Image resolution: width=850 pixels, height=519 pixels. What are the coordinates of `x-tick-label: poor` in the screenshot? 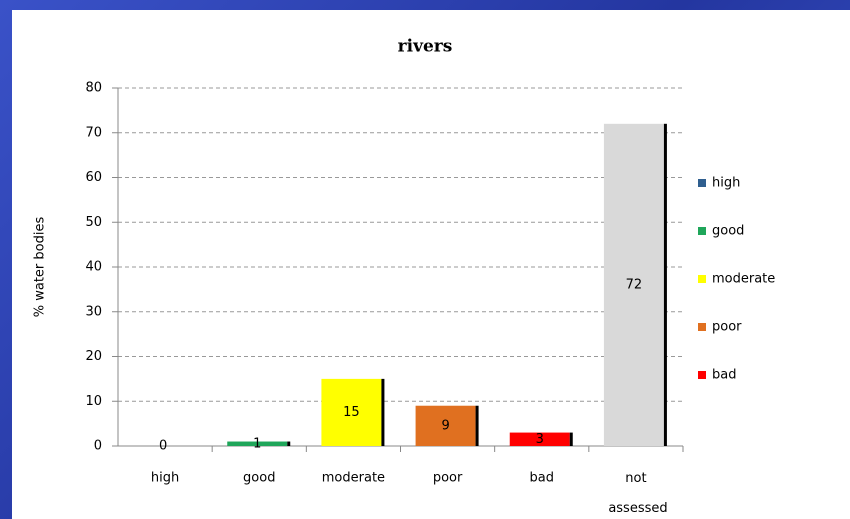 It's located at (448, 478).